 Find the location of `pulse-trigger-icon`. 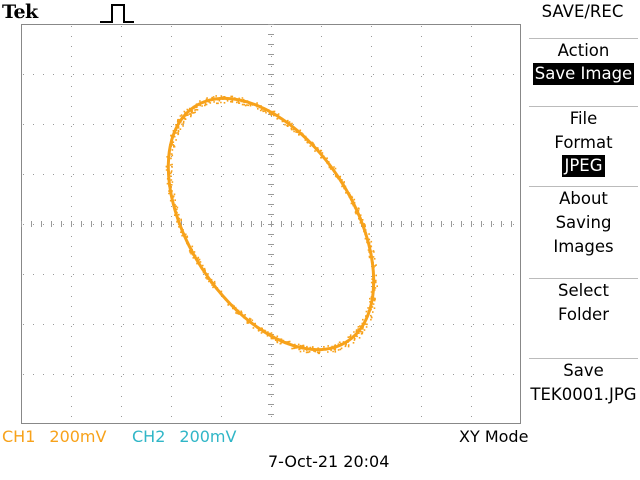

pulse-trigger-icon is located at coordinates (117, 13).